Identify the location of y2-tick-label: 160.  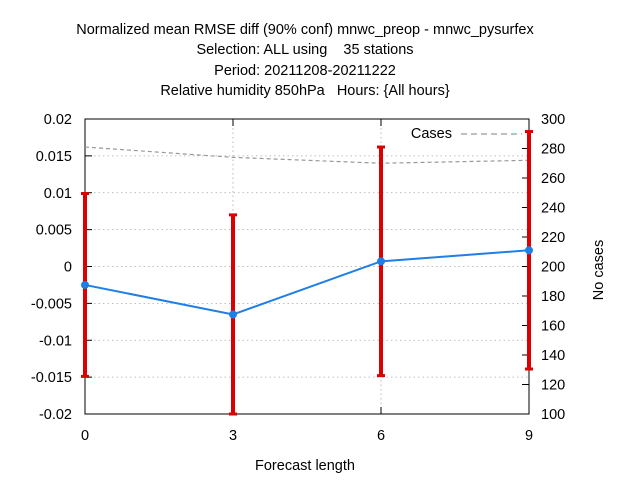
(553, 327).